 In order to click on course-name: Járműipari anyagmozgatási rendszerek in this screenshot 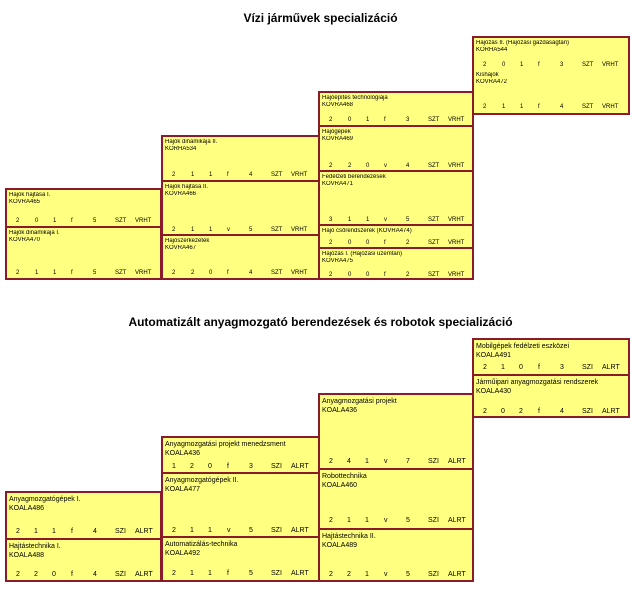, I will do `click(537, 382)`.